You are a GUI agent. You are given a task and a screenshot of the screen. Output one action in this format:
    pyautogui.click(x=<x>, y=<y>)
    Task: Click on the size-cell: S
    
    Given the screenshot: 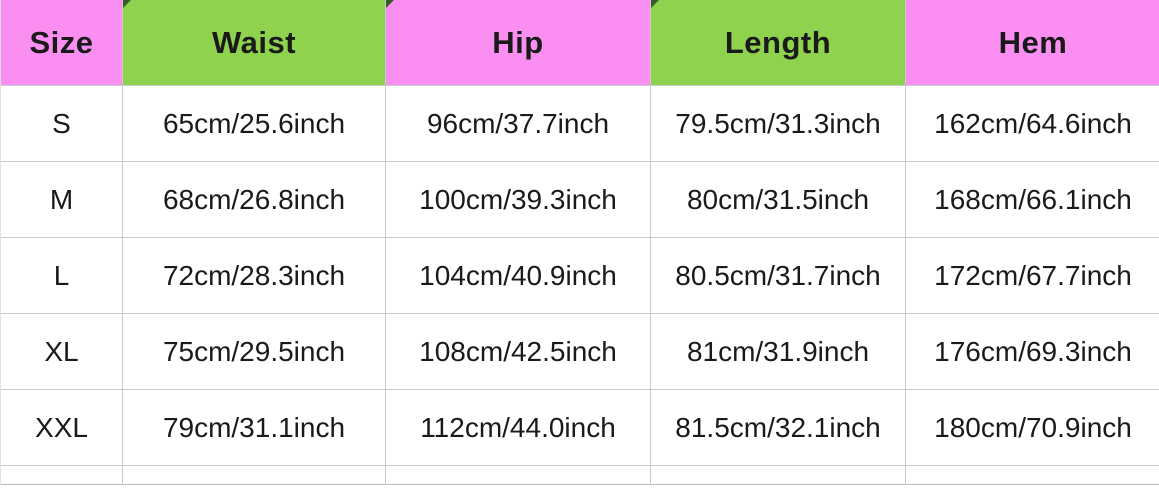 What is the action you would take?
    pyautogui.click(x=62, y=124)
    